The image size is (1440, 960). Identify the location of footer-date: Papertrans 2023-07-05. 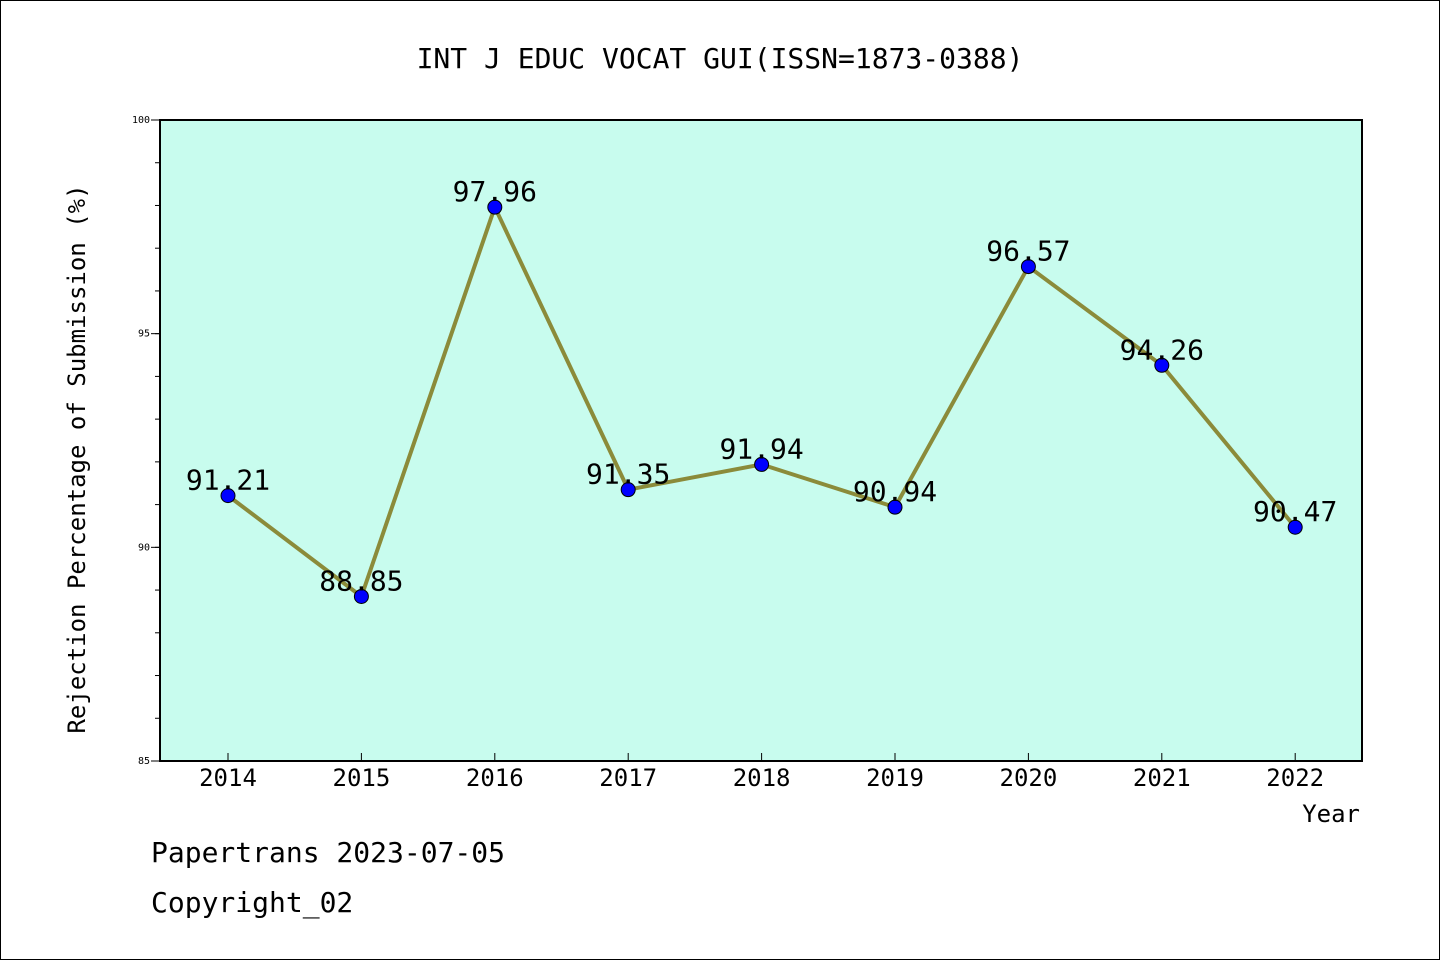
(328, 852).